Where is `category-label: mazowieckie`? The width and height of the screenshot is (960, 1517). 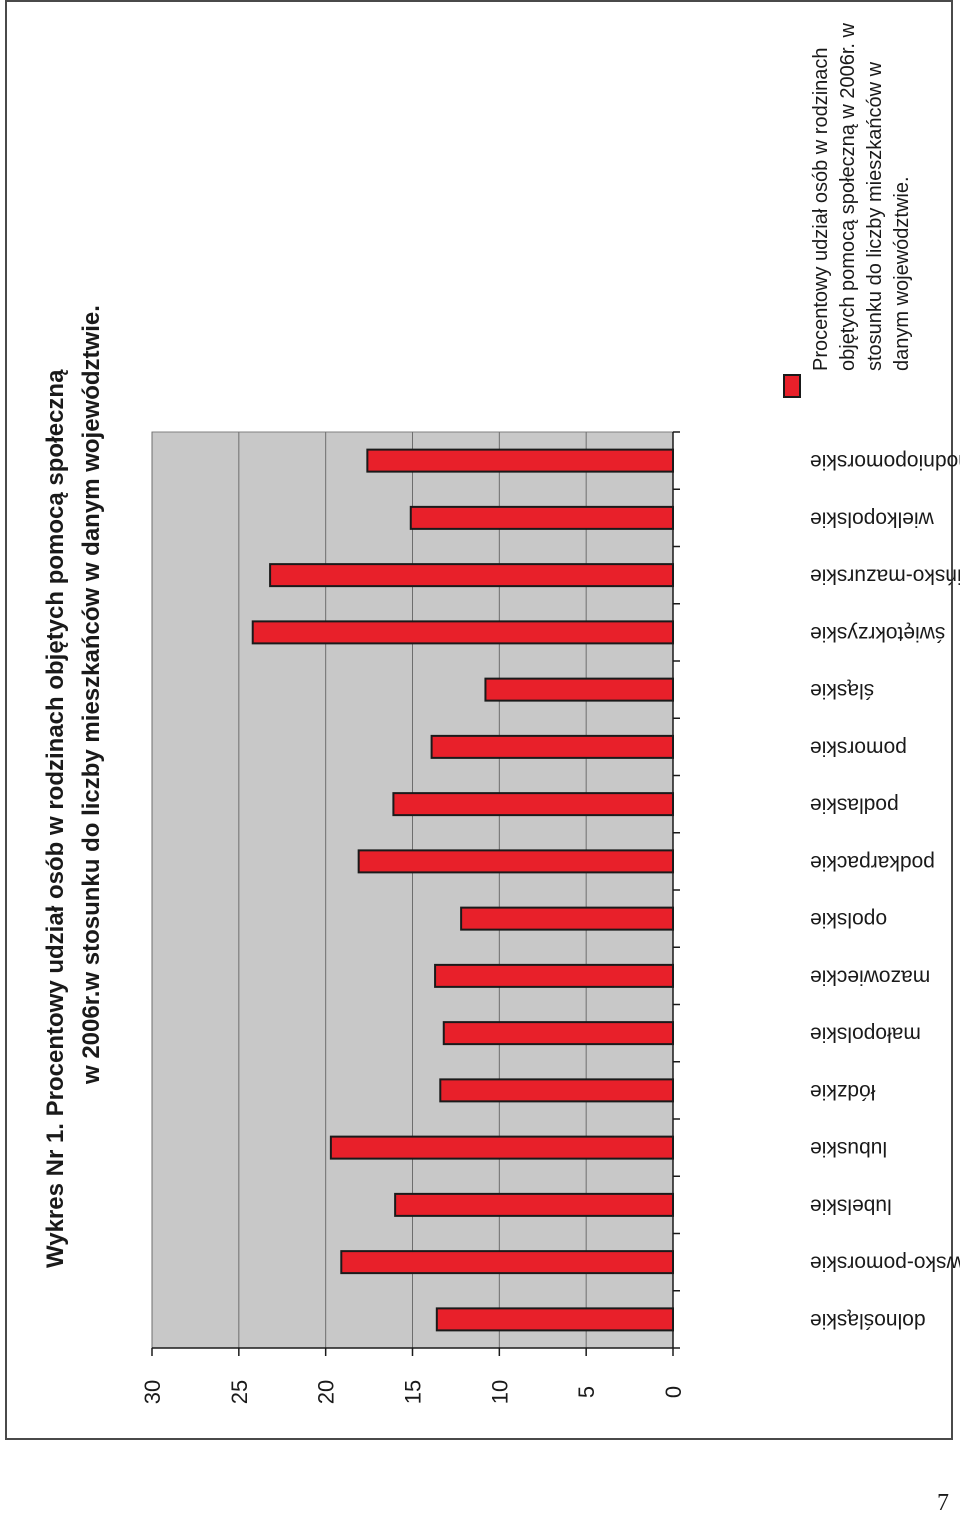 category-label: mazowieckie is located at coordinates (870, 976).